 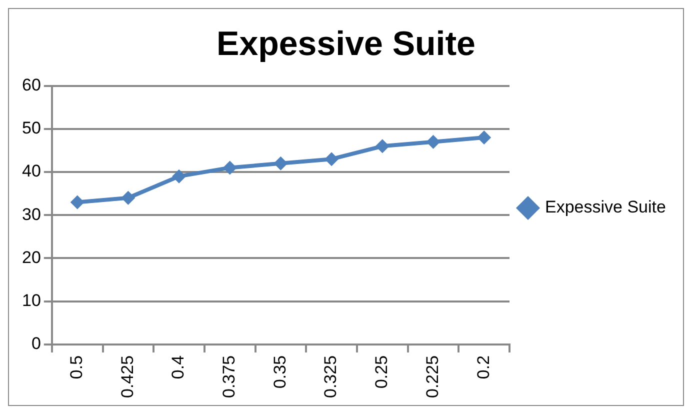 What do you see at coordinates (76, 367) in the screenshot?
I see `x-tick-label: 0.5` at bounding box center [76, 367].